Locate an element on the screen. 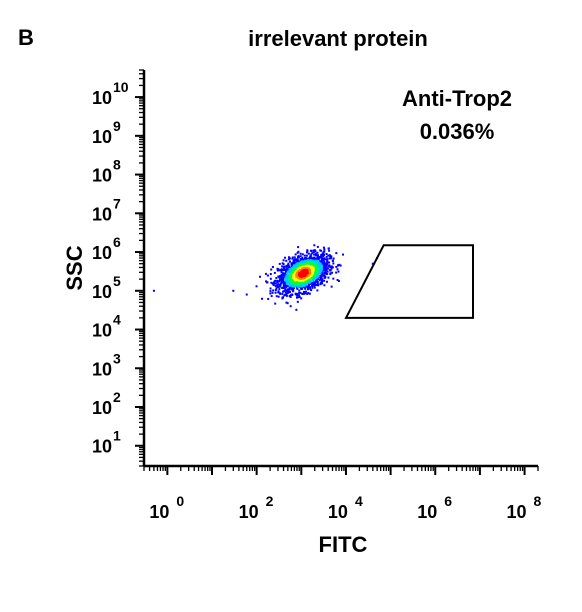 The height and width of the screenshot is (612, 582). gate-name-label: Anti-Trop2 is located at coordinates (457, 98).